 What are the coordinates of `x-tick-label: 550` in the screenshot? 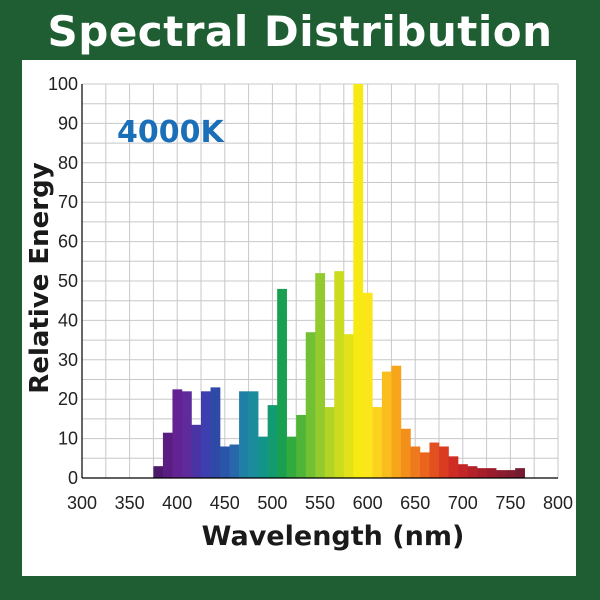 It's located at (320, 503).